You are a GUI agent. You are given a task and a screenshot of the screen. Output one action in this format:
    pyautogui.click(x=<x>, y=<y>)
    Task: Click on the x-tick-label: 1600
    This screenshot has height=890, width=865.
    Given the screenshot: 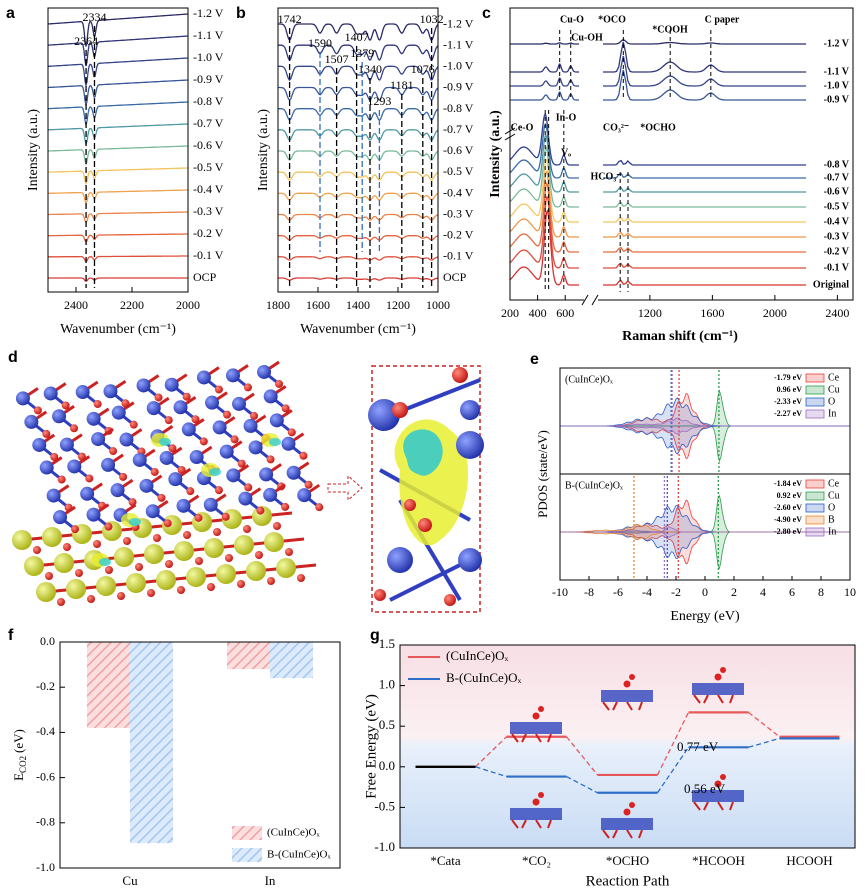 What is the action you would take?
    pyautogui.click(x=318, y=305)
    